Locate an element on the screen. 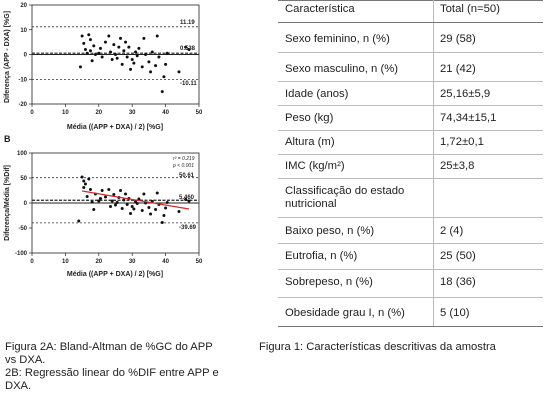  y-tick-label: 50 is located at coordinates (23, 179).